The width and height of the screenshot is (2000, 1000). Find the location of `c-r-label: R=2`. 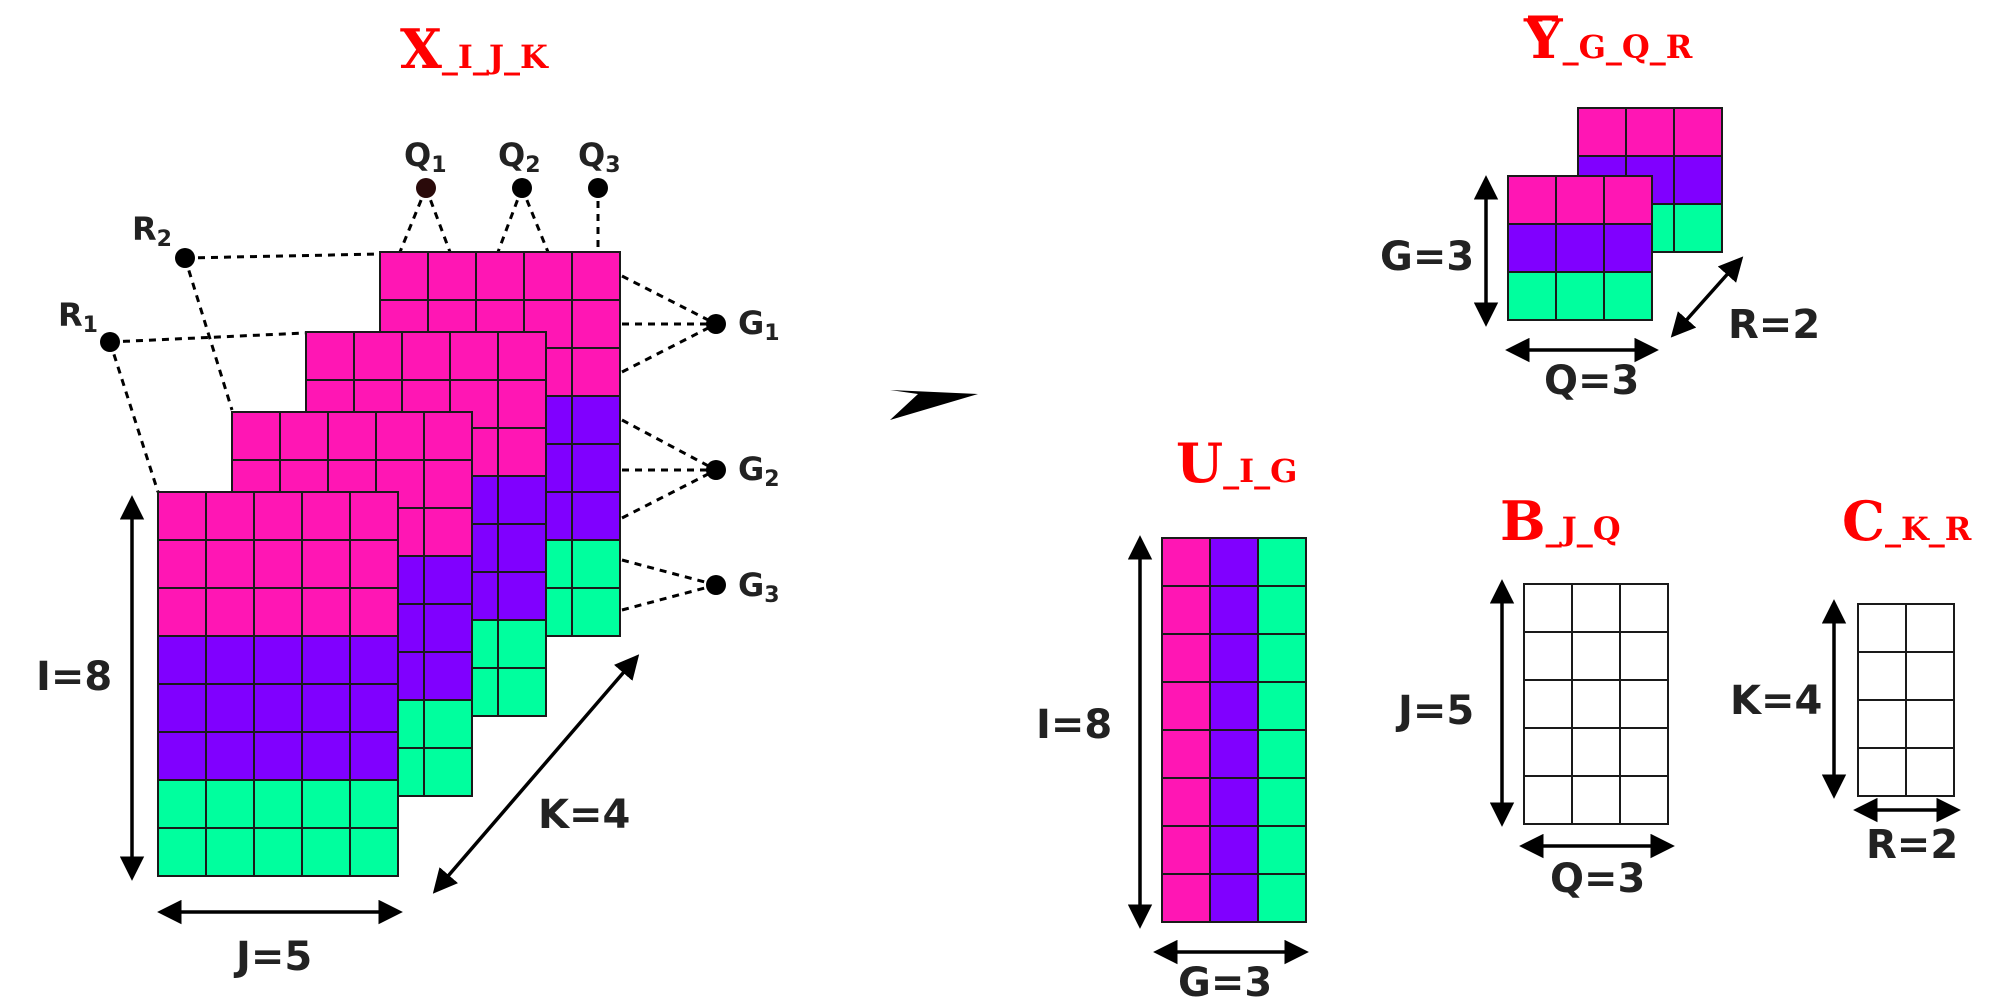

c-r-label: R=2 is located at coordinates (1912, 845).